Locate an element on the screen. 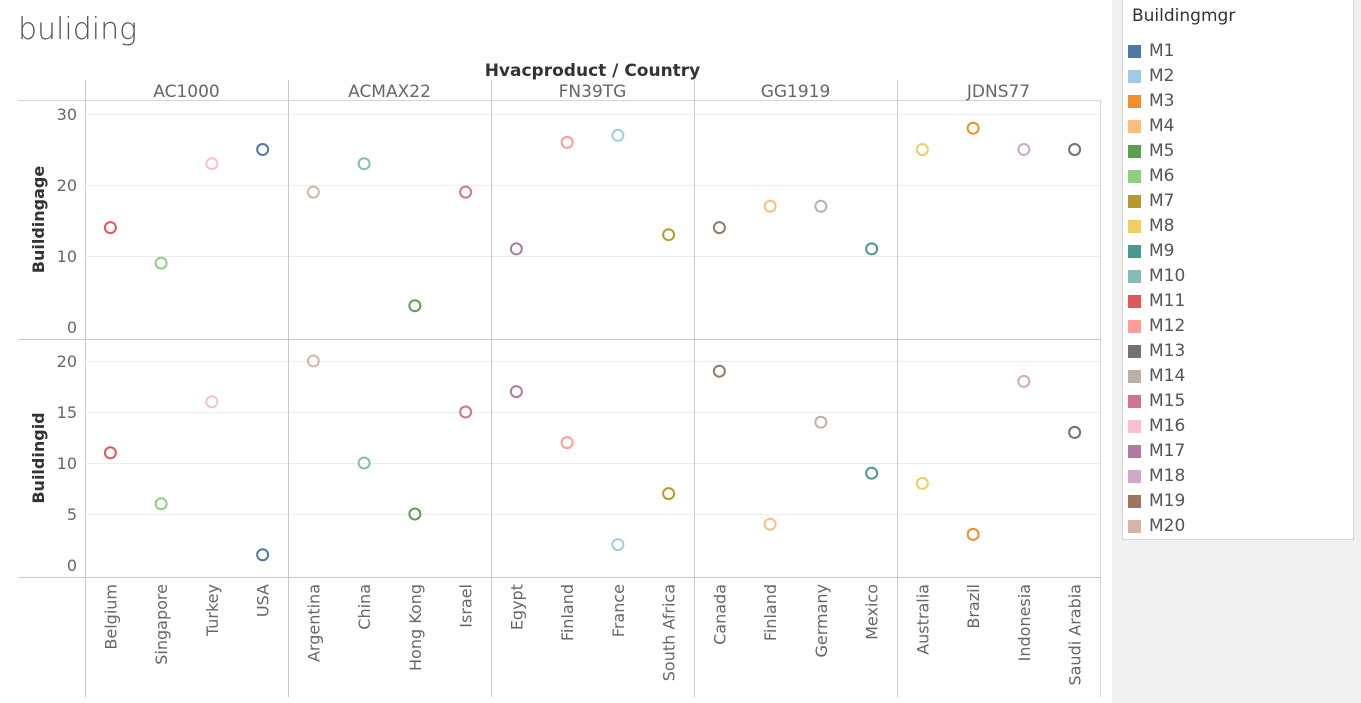 The width and height of the screenshot is (1361, 703). legend-item: M9 is located at coordinates (1151, 251).